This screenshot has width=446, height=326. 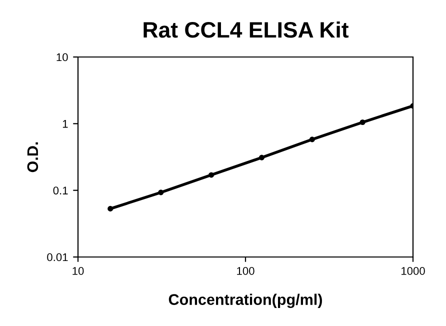 I want to click on x-axis-title: Concentration(pg/ml), so click(x=245, y=301).